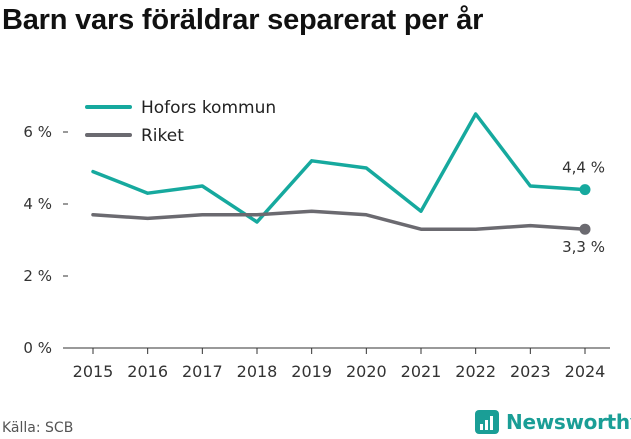 The width and height of the screenshot is (631, 439). Describe the element at coordinates (37, 348) in the screenshot. I see `y-tick-label: 0 %` at that location.